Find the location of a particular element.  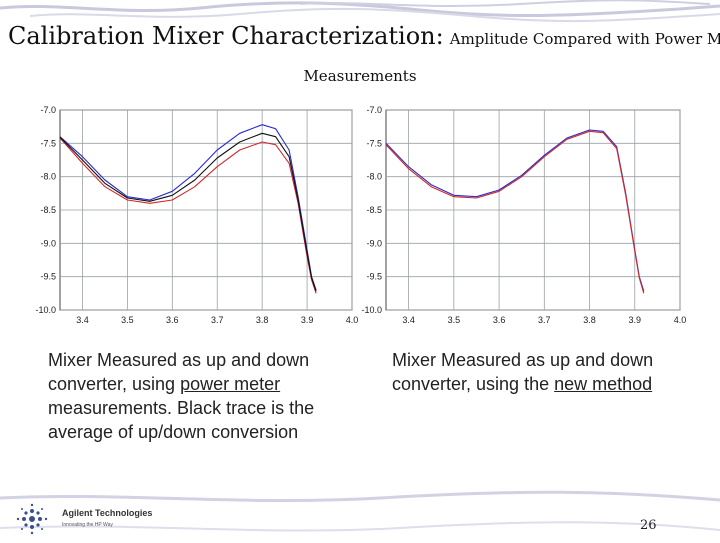

logo-tagline: Innovating the HP Way is located at coordinates (87, 525).